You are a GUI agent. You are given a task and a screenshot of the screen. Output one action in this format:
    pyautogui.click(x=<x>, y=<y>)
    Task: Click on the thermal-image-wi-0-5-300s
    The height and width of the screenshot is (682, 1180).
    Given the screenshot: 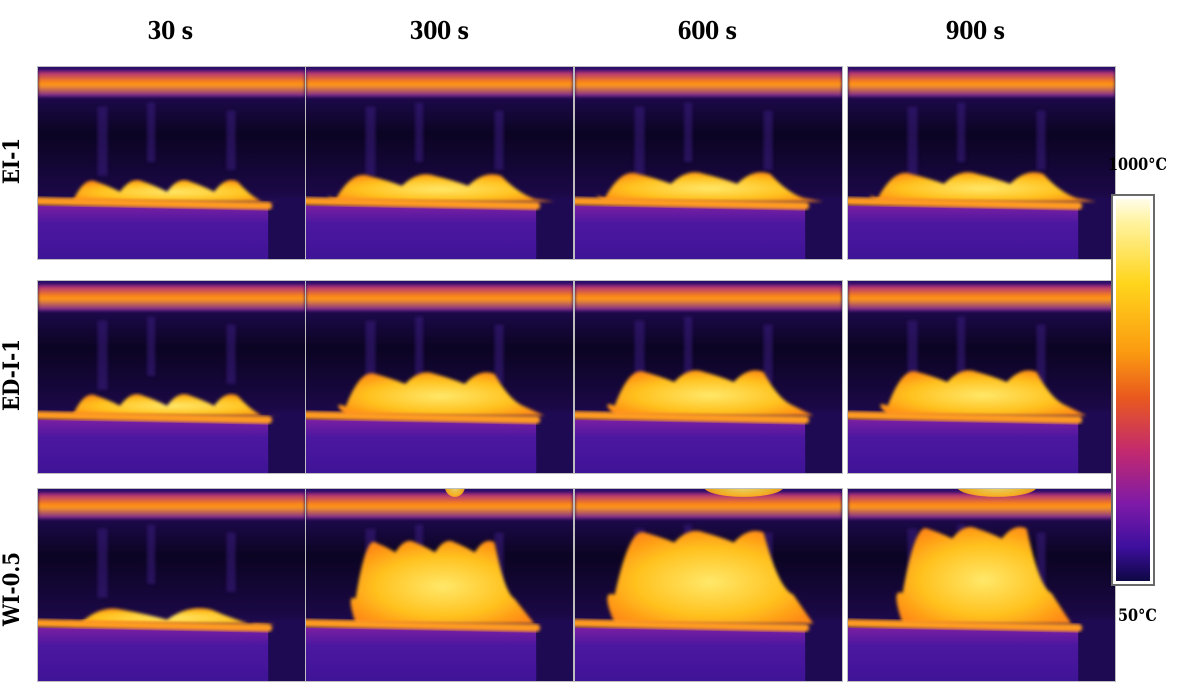 What is the action you would take?
    pyautogui.click(x=439, y=585)
    